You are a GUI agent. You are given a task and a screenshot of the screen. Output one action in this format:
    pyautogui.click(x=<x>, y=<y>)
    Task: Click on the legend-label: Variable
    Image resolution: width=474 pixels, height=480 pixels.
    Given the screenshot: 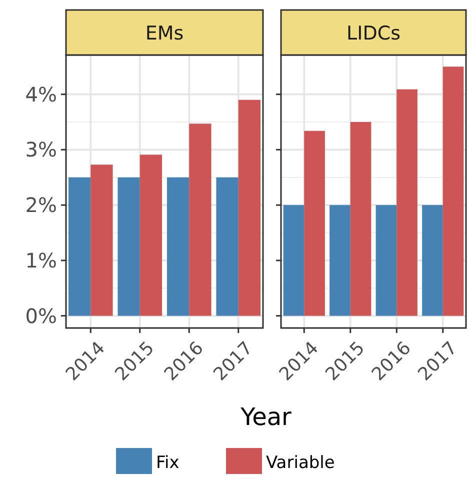 What is the action you would take?
    pyautogui.click(x=300, y=463)
    